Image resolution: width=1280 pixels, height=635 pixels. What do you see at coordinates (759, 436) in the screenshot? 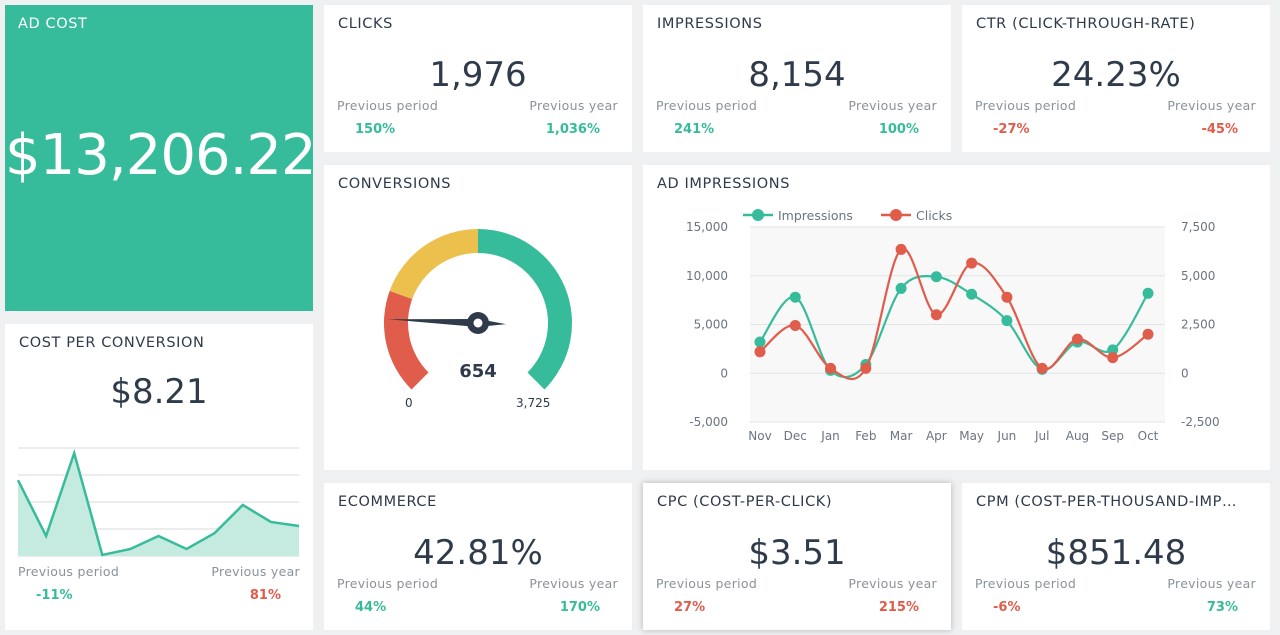
I see `x-tick: Nov` at bounding box center [759, 436].